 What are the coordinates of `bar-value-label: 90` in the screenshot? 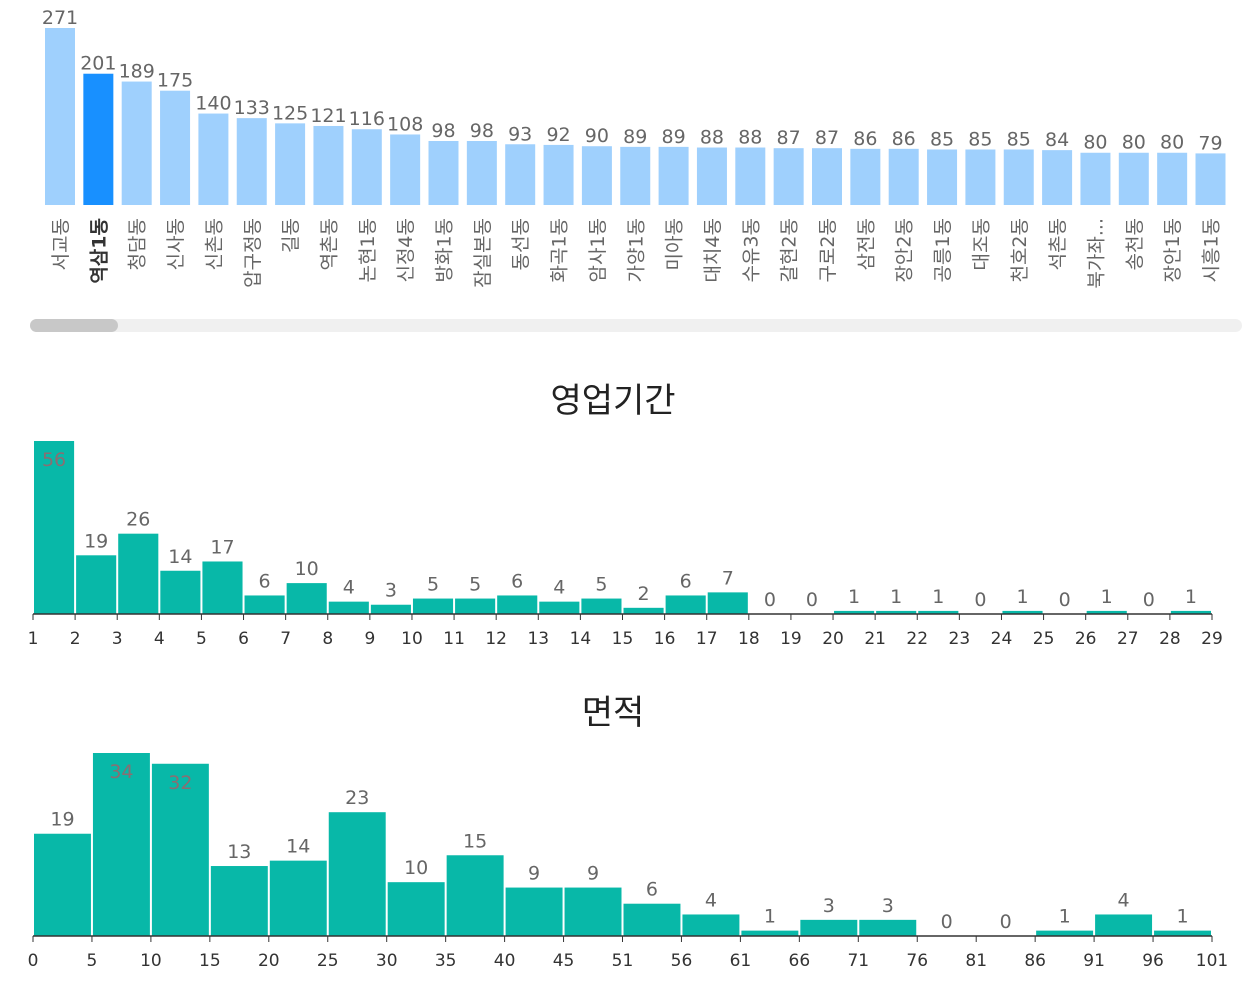 It's located at (597, 136).